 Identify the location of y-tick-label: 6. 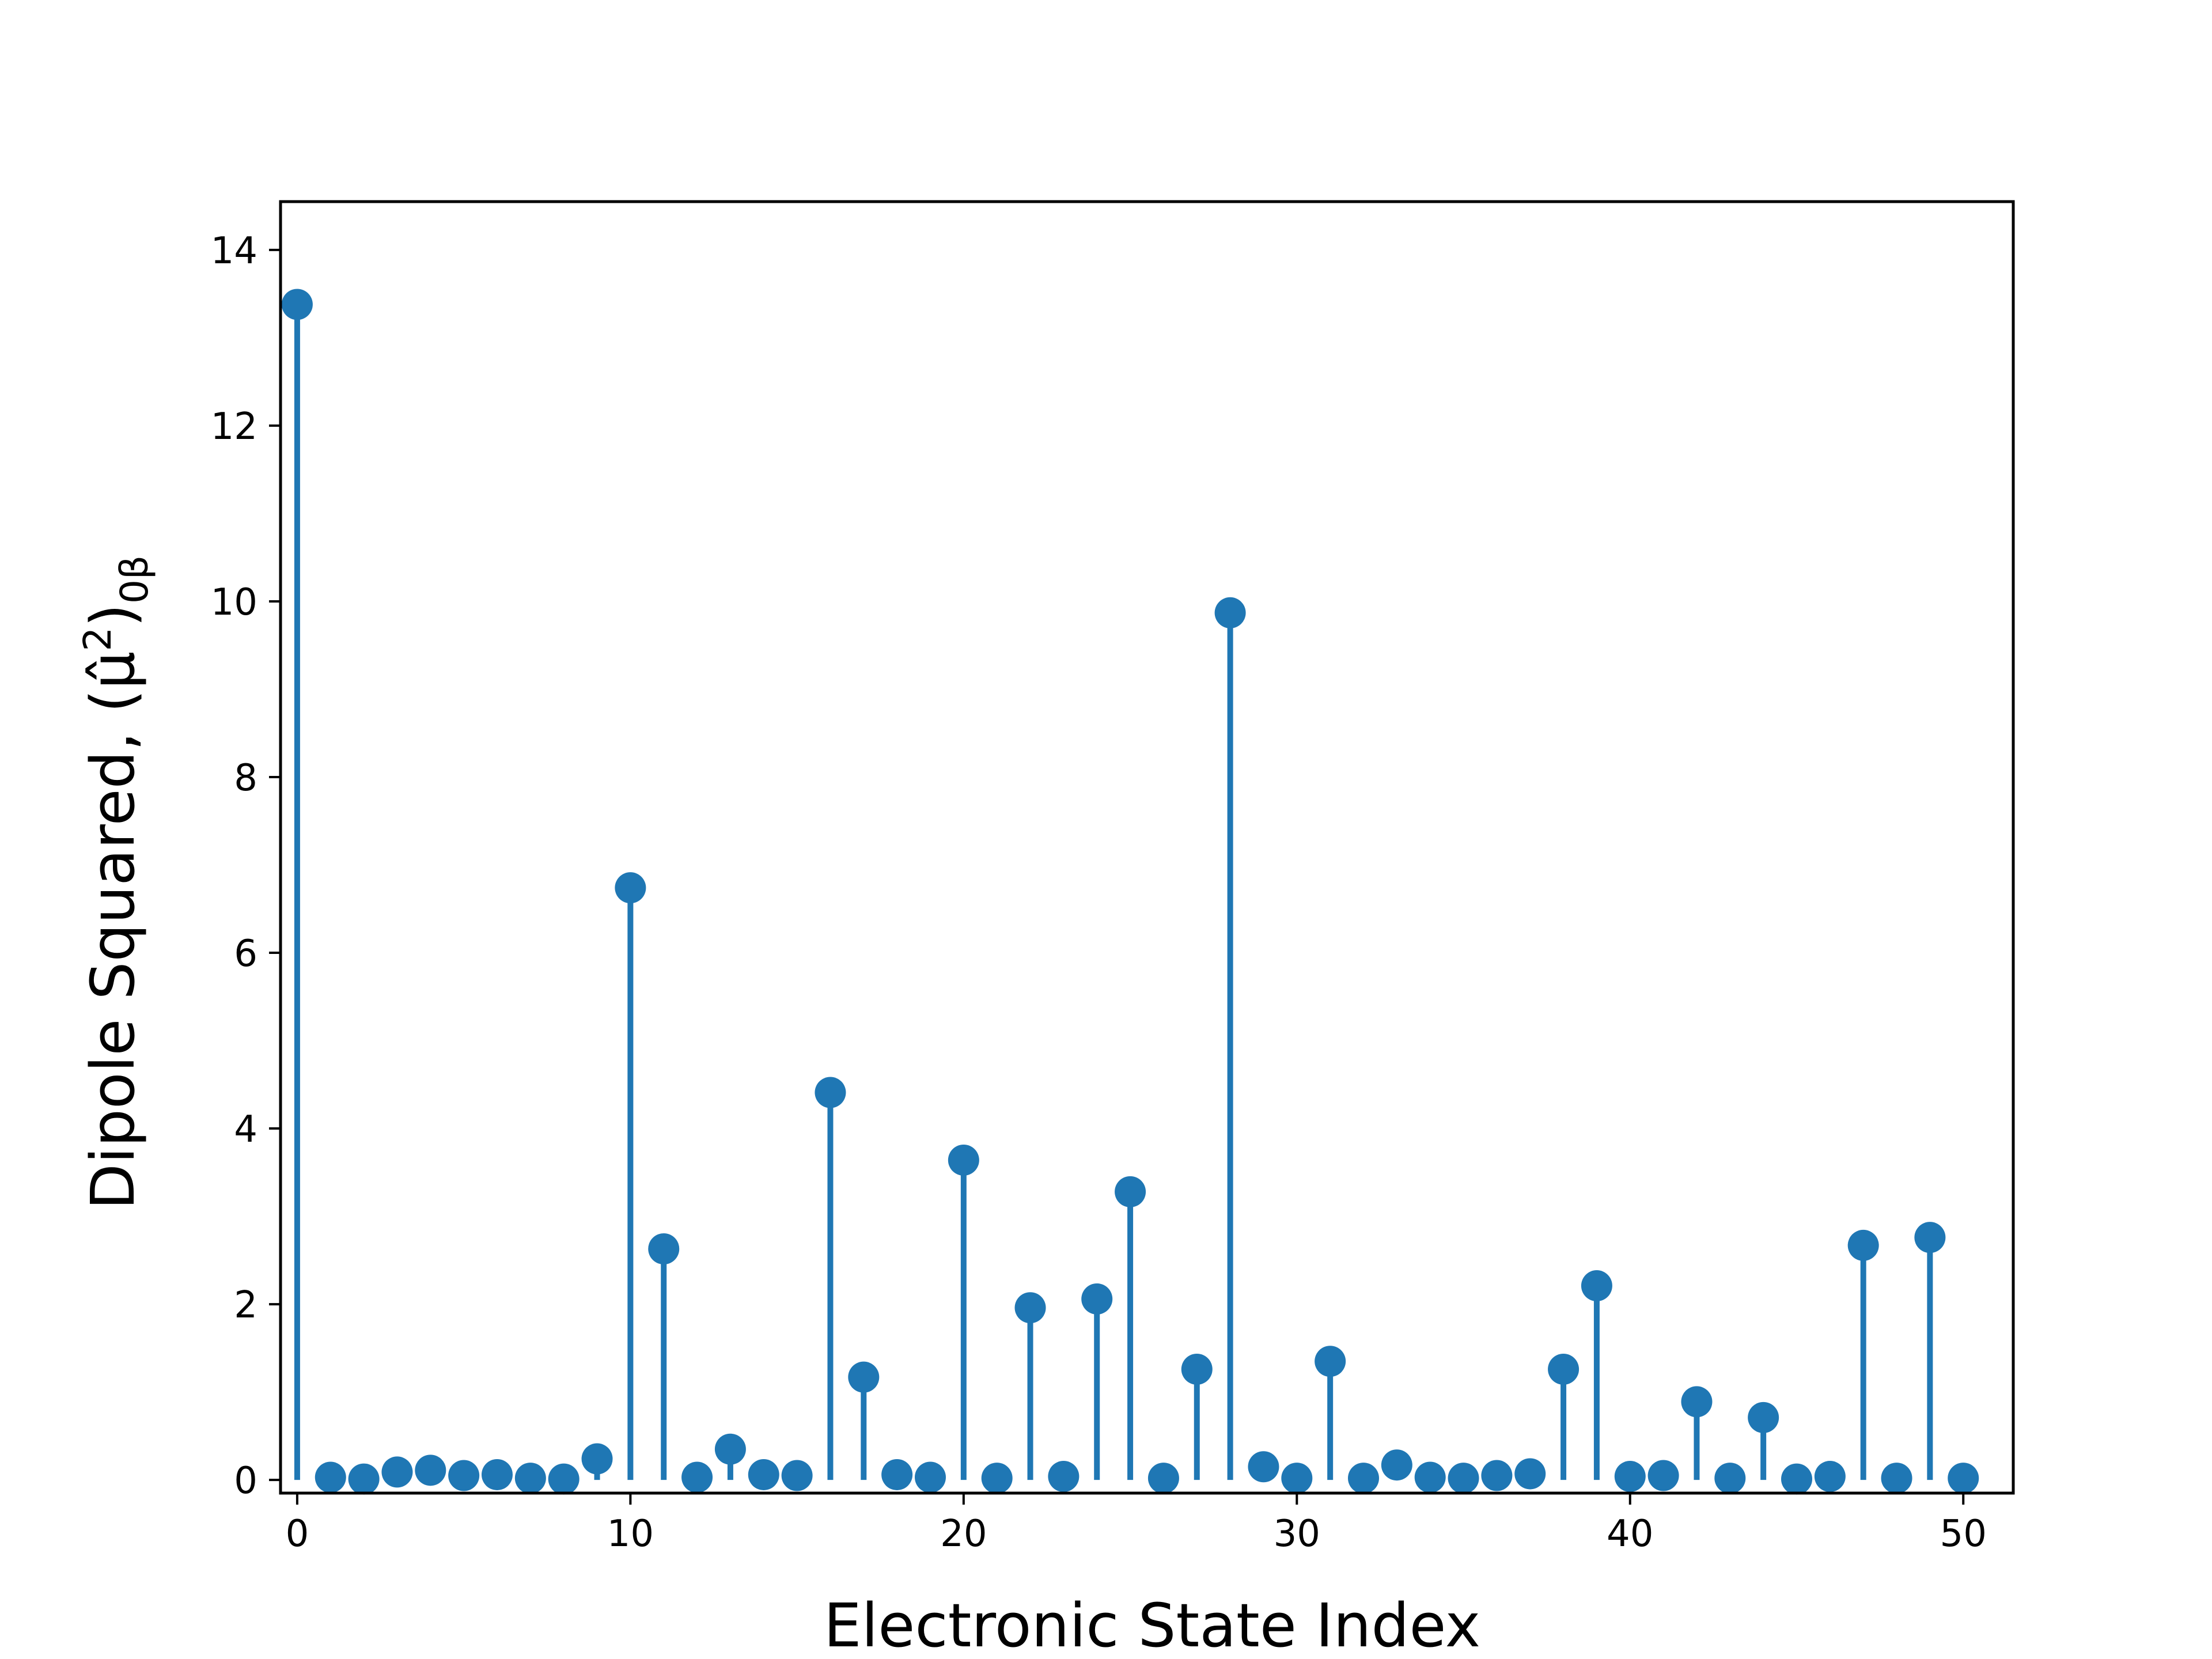
(245, 954).